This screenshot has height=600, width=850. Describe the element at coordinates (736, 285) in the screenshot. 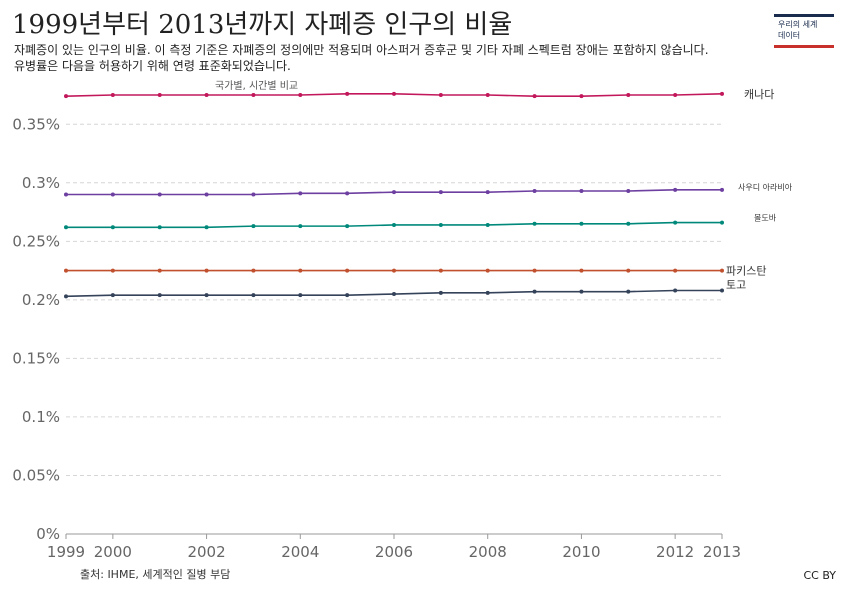

I see `series-label: 토고` at that location.